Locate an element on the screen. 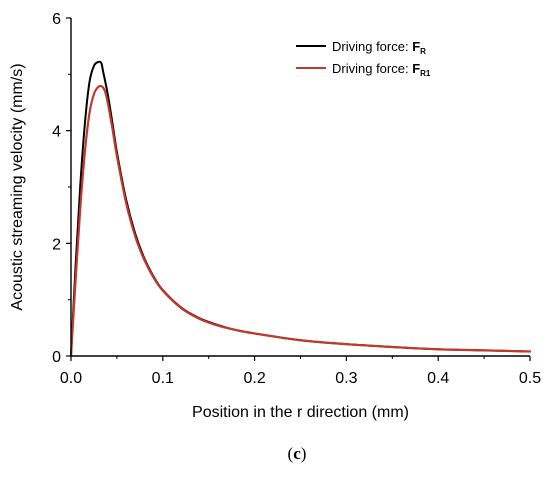 Image resolution: width=550 pixels, height=477 pixels. legend-entry: Driving force: FR1 is located at coordinates (381, 69).